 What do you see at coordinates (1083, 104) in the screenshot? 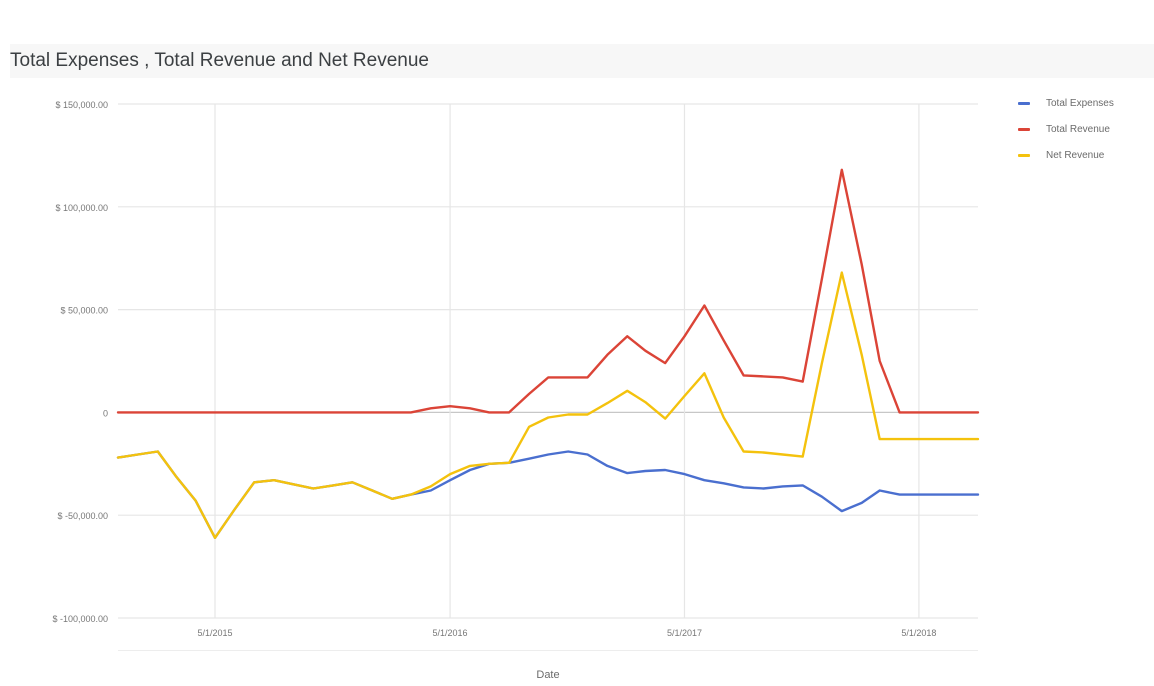
I see `legend-item-total-expenses: Total Expenses` at bounding box center [1083, 104].